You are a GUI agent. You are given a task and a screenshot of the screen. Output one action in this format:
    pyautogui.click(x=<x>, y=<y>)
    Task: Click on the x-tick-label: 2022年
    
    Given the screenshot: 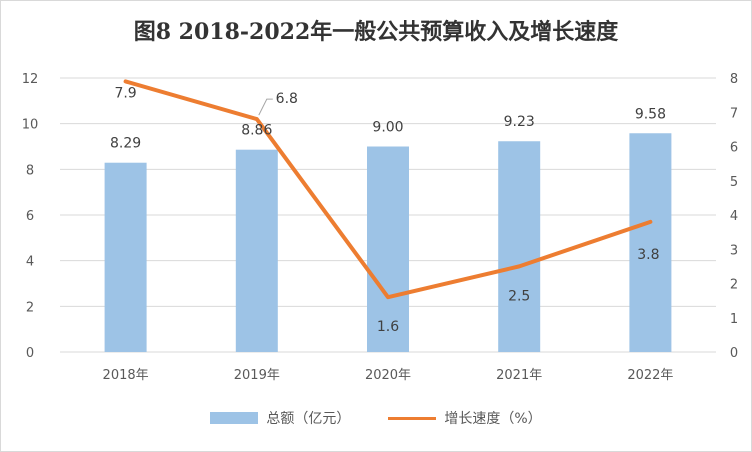 What is the action you would take?
    pyautogui.click(x=650, y=375)
    